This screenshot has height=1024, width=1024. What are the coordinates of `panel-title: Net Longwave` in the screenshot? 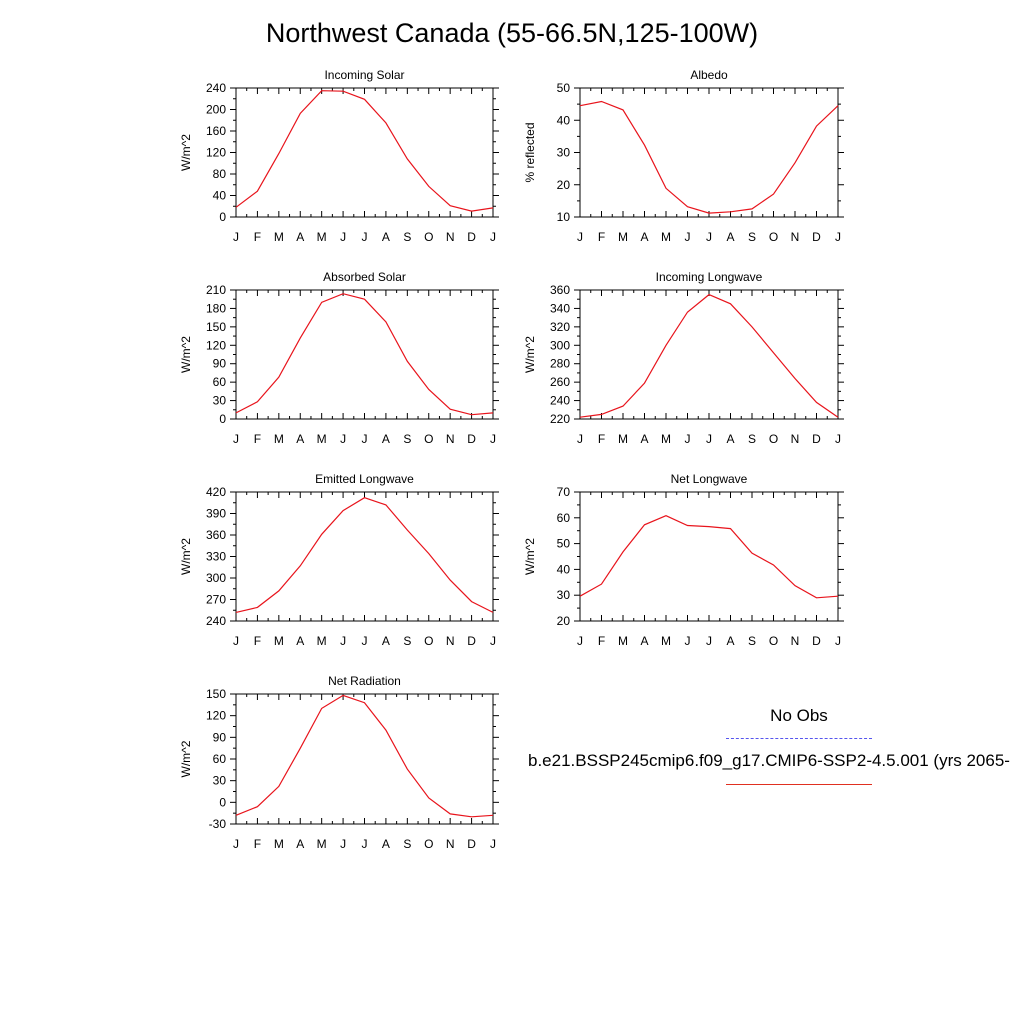 It's located at (709, 479).